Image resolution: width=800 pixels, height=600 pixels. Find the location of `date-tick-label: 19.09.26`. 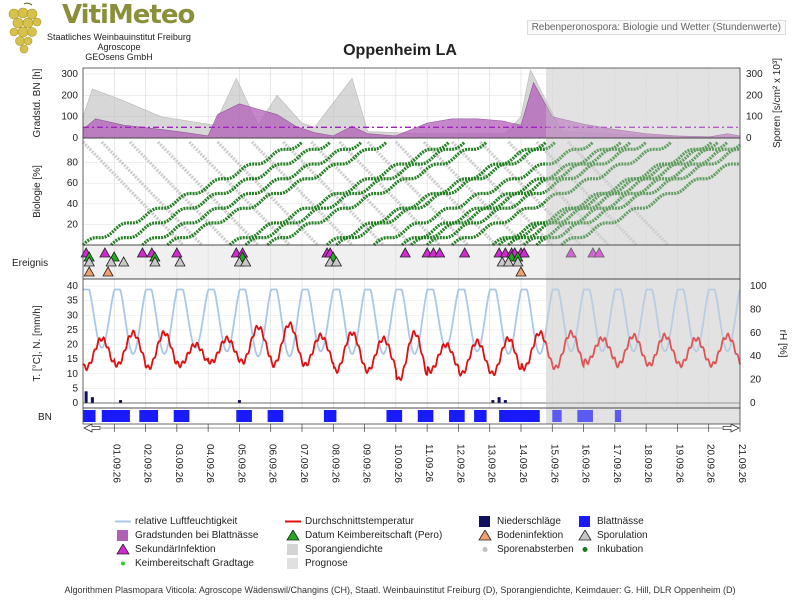

date-tick-label: 19.09.26 is located at coordinates (678, 463).